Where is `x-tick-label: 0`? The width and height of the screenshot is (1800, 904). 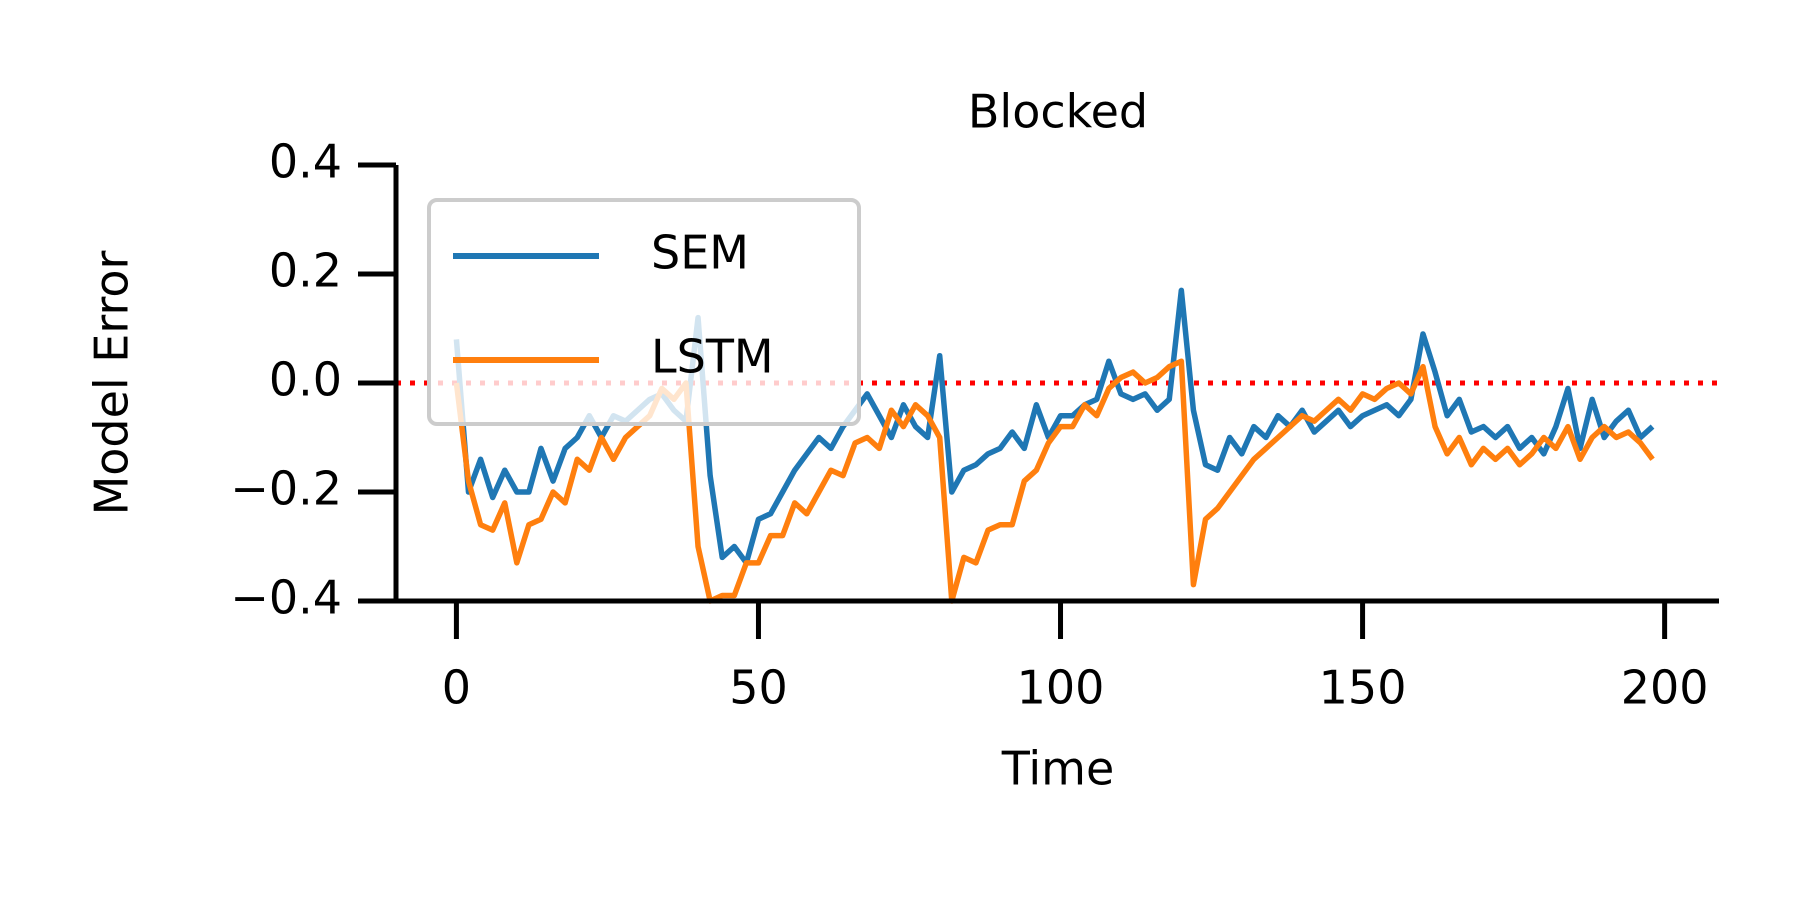 x-tick-label: 0 is located at coordinates (456, 688).